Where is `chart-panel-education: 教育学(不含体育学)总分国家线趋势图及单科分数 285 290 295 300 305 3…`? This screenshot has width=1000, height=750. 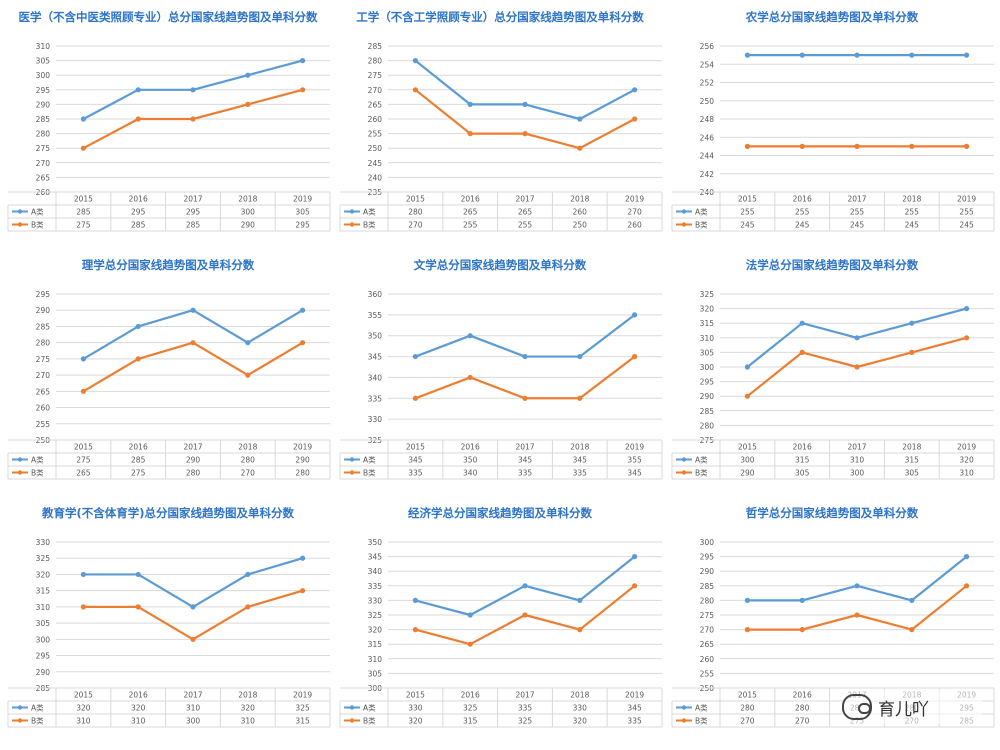 chart-panel-education: 教育学(不含体育学)总分国家线趋势图及单科分数 285 290 295 300 305 3… is located at coordinates (168, 623).